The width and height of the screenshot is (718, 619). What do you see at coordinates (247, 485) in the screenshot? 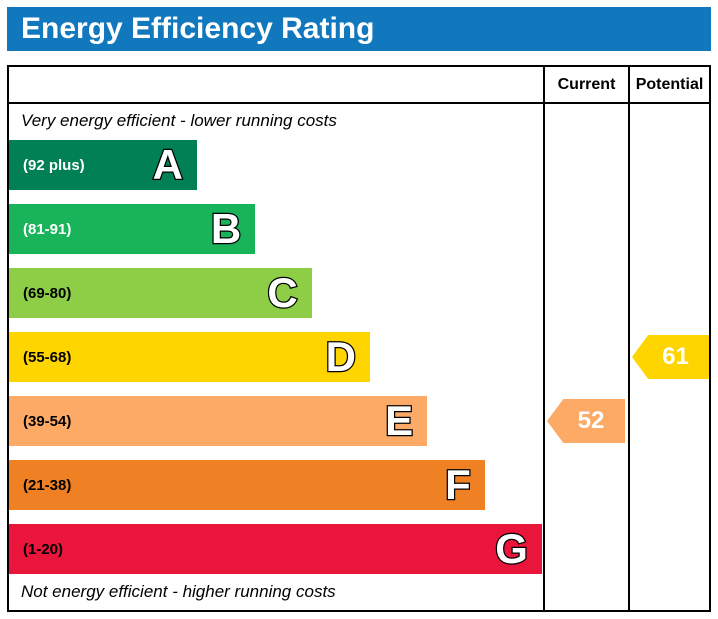
I see `band-row-f: (21-38) F` at bounding box center [247, 485].